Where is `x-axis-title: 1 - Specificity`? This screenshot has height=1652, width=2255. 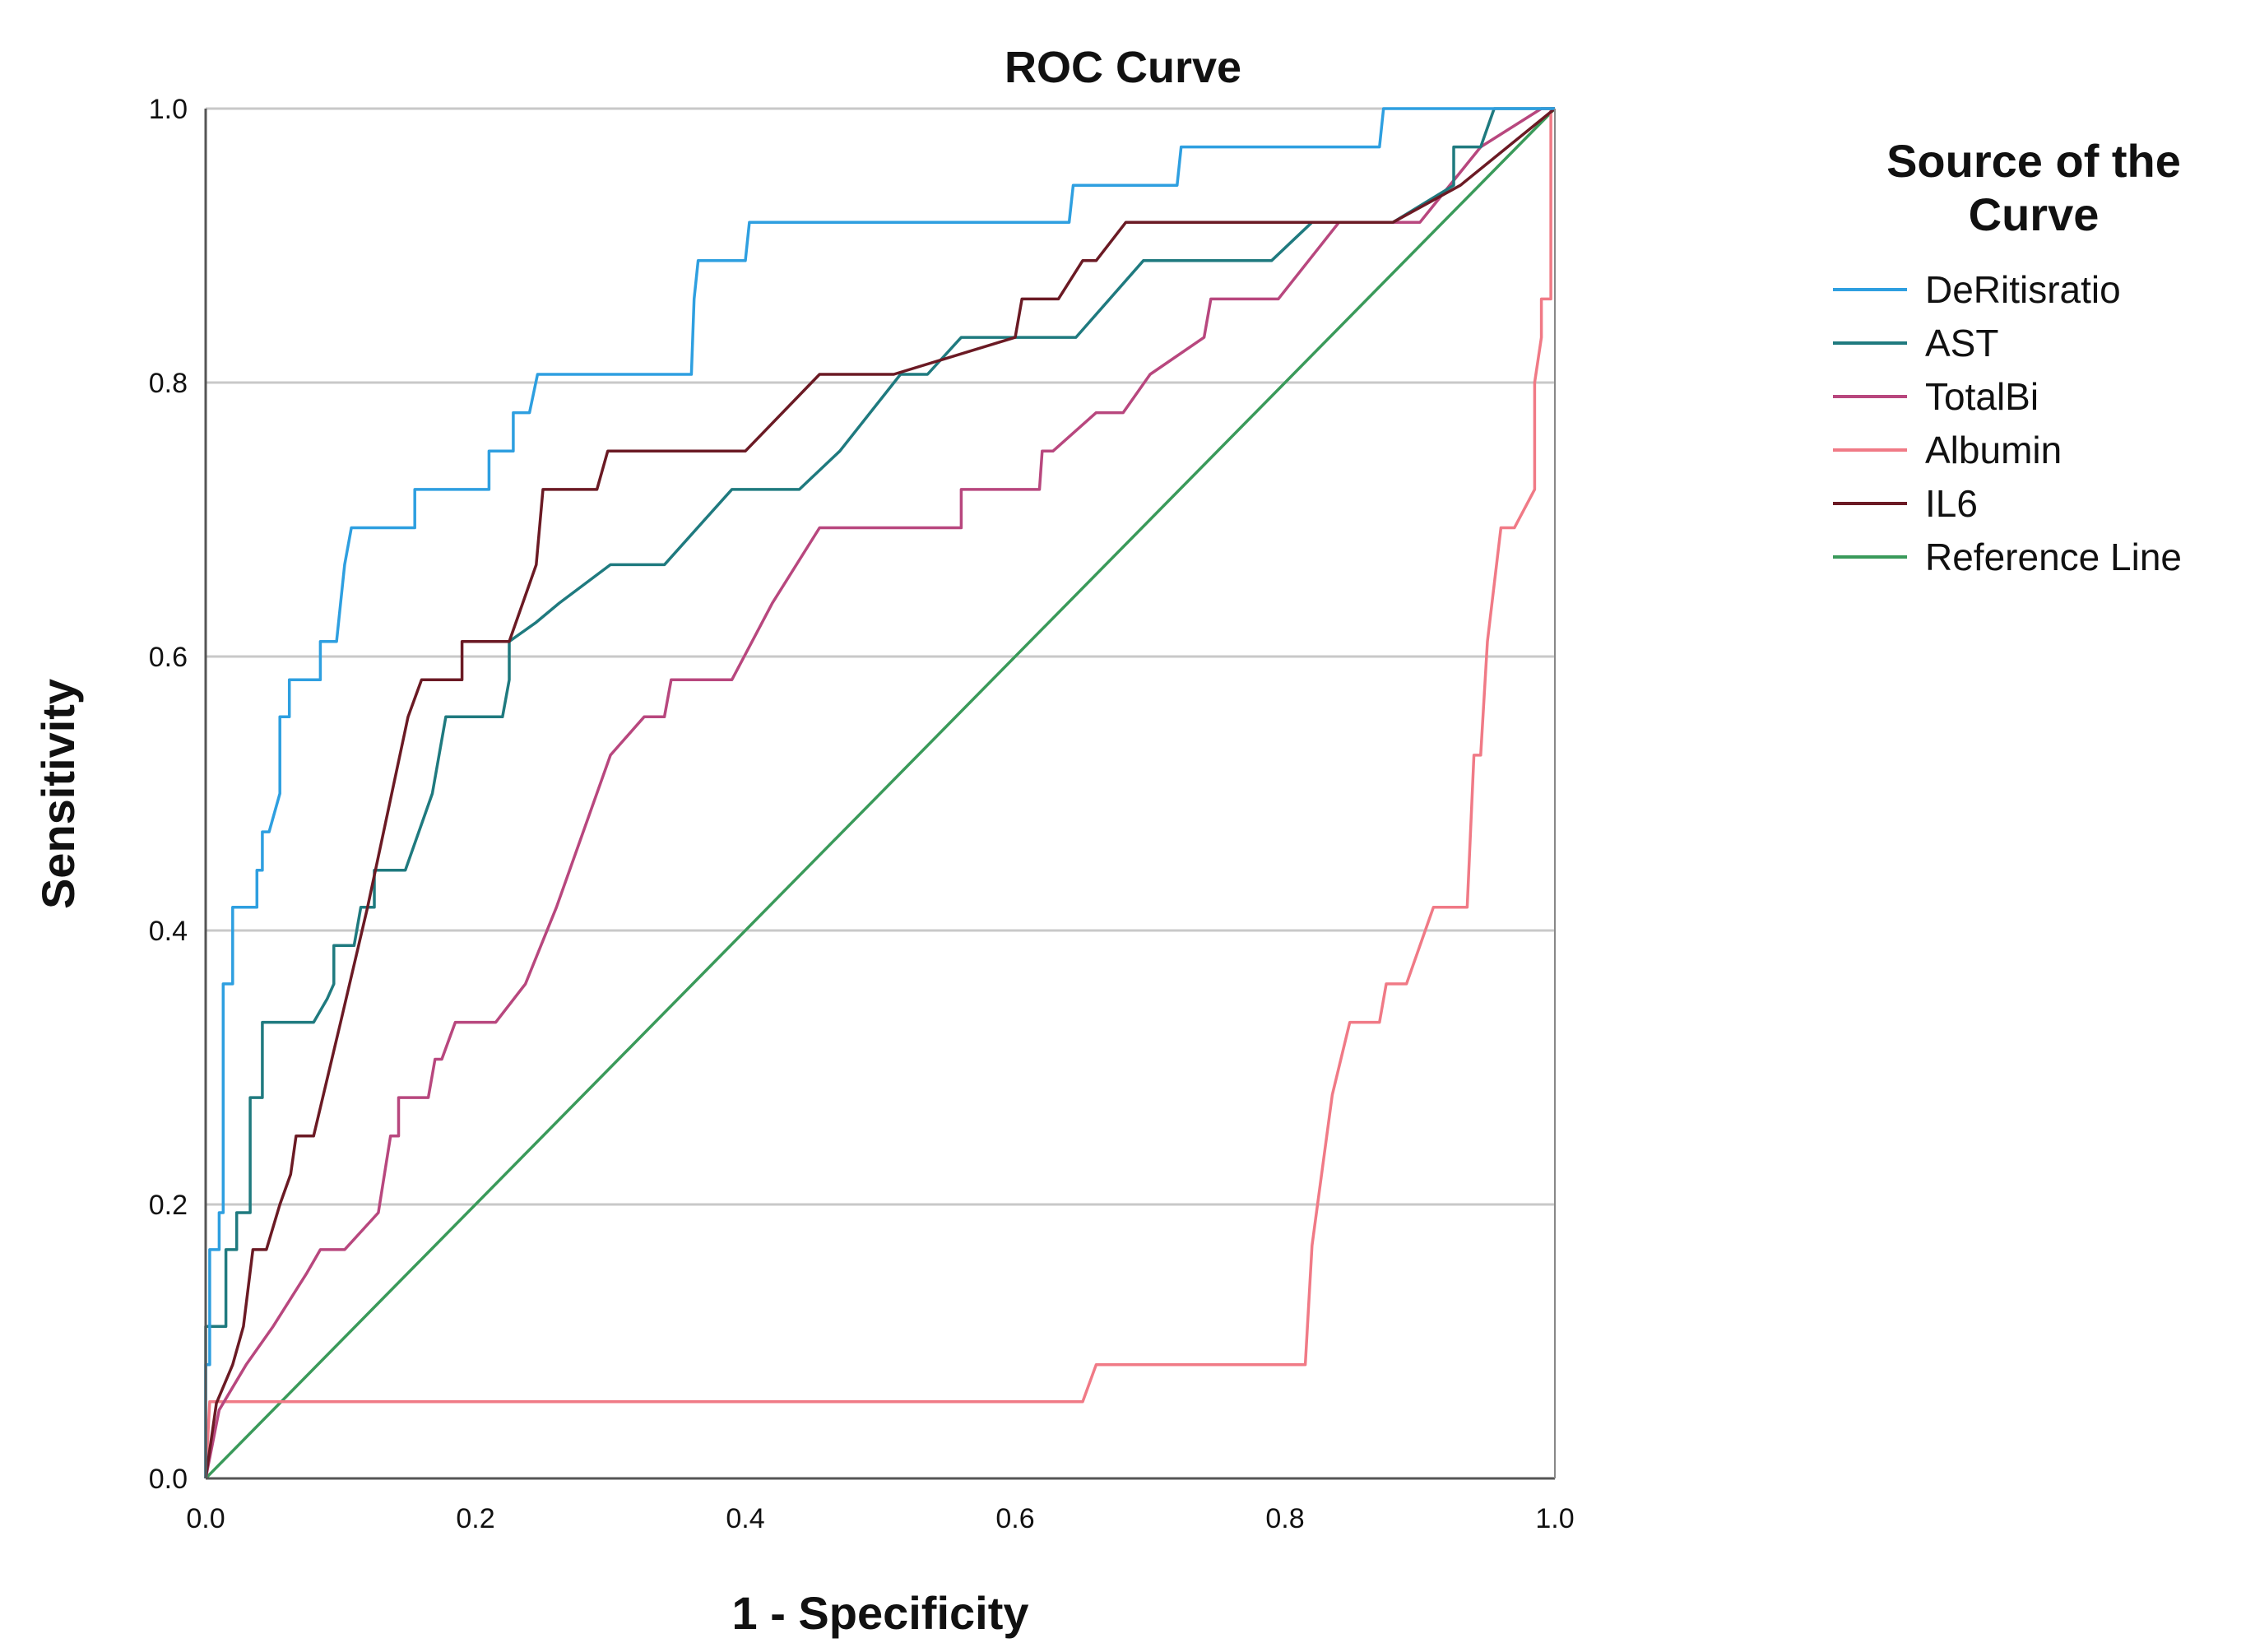
x-axis-title: 1 - Specificity is located at coordinates (879, 1613).